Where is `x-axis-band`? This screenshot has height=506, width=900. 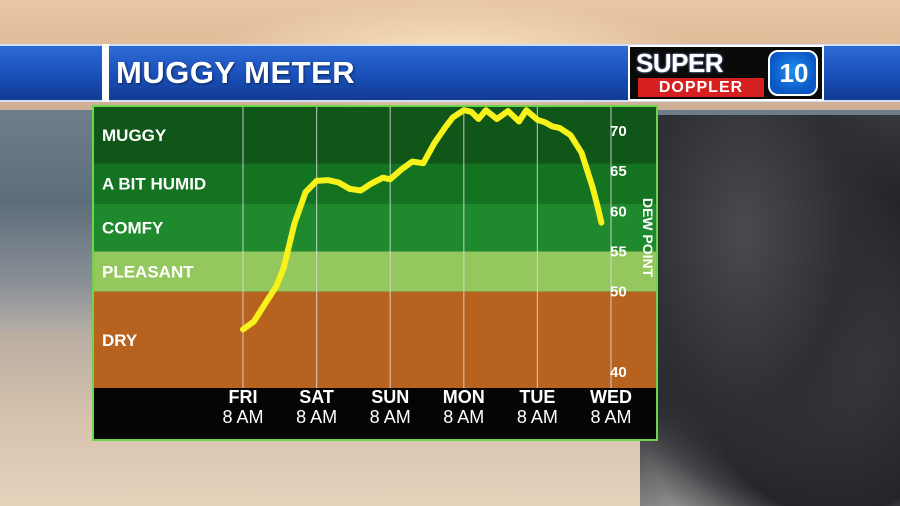
x-axis-band is located at coordinates (375, 413).